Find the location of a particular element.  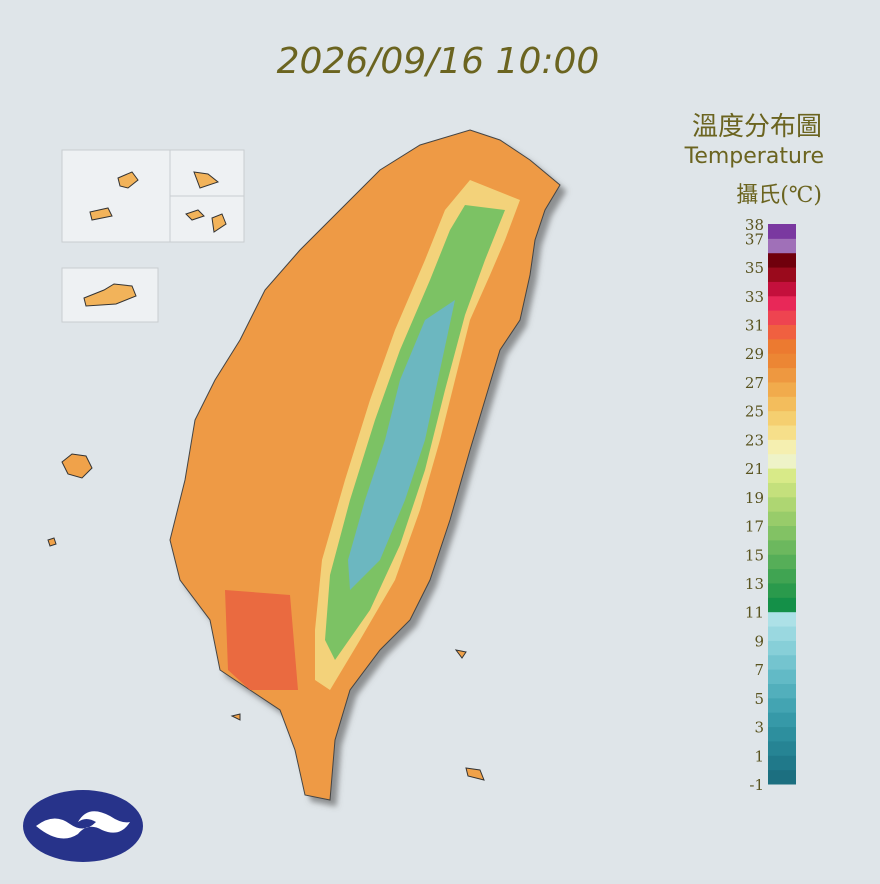

logo is located at coordinates (83, 826).